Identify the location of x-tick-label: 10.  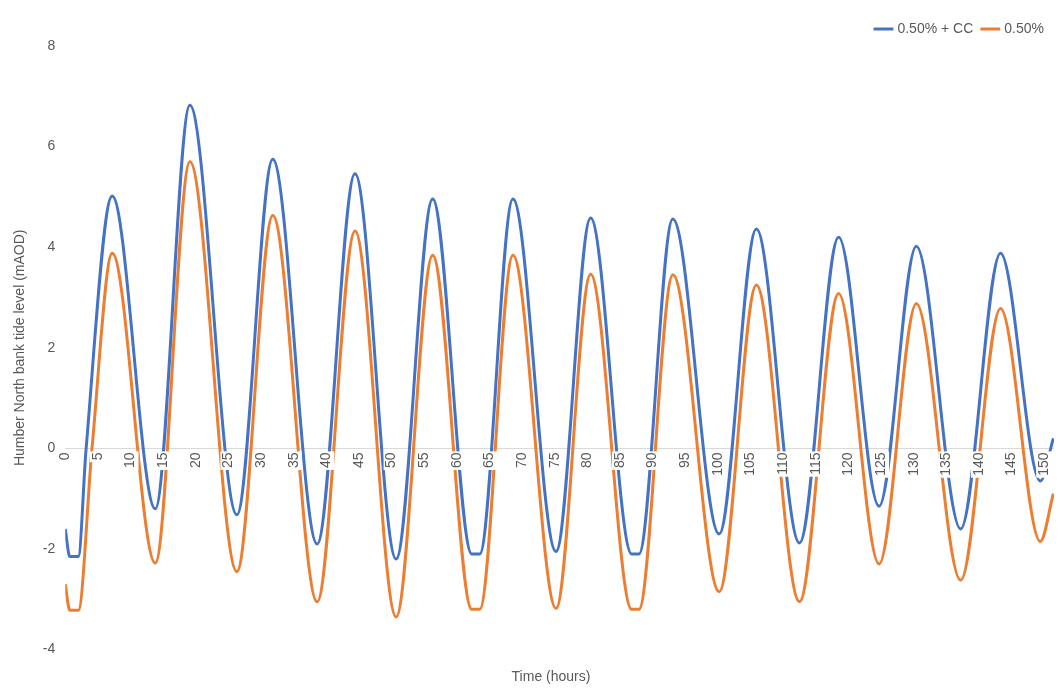
(129, 460).